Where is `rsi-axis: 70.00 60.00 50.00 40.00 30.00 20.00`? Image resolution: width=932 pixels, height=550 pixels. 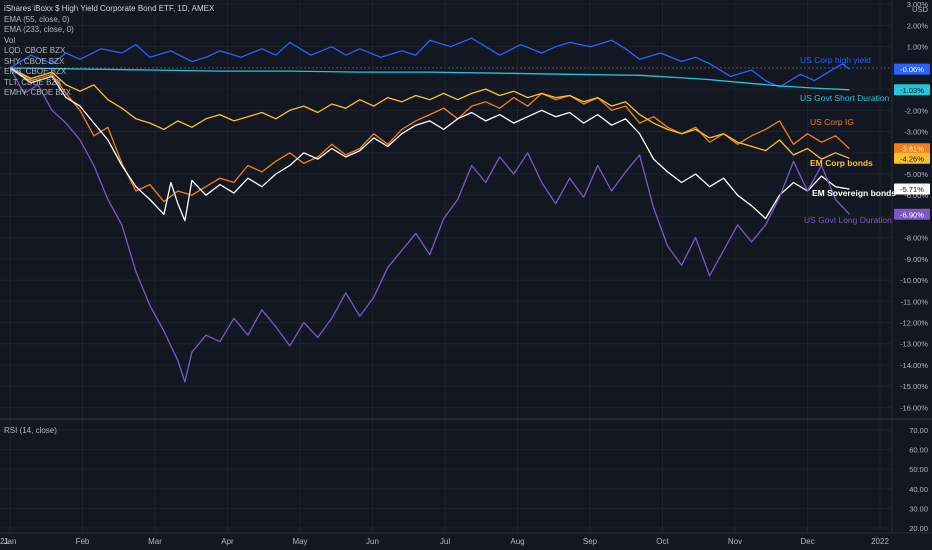
rsi-axis: 70.00 60.00 50.00 40.00 30.00 20.00 is located at coordinates (918, 479).